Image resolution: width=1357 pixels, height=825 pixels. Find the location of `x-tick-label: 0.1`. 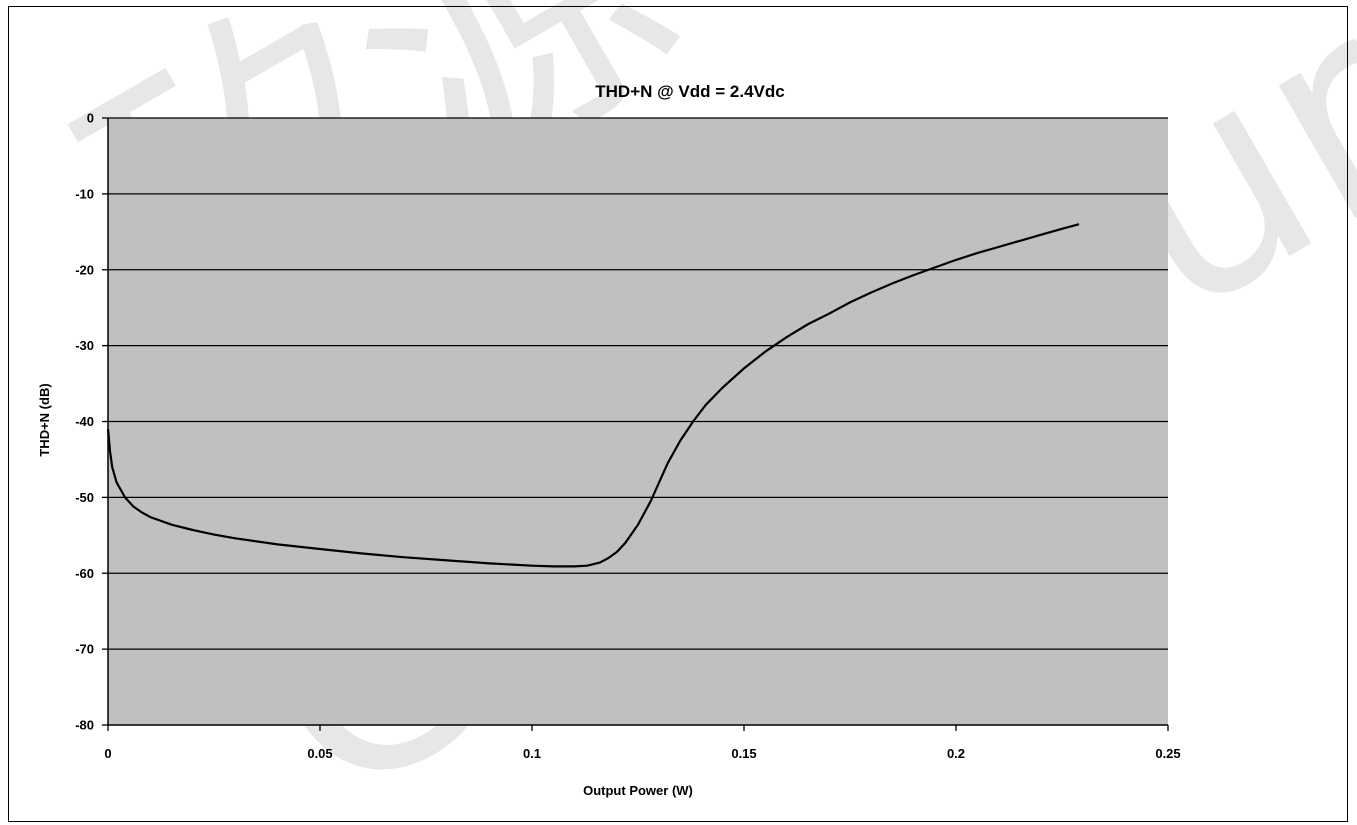

x-tick-label: 0.1 is located at coordinates (532, 753).